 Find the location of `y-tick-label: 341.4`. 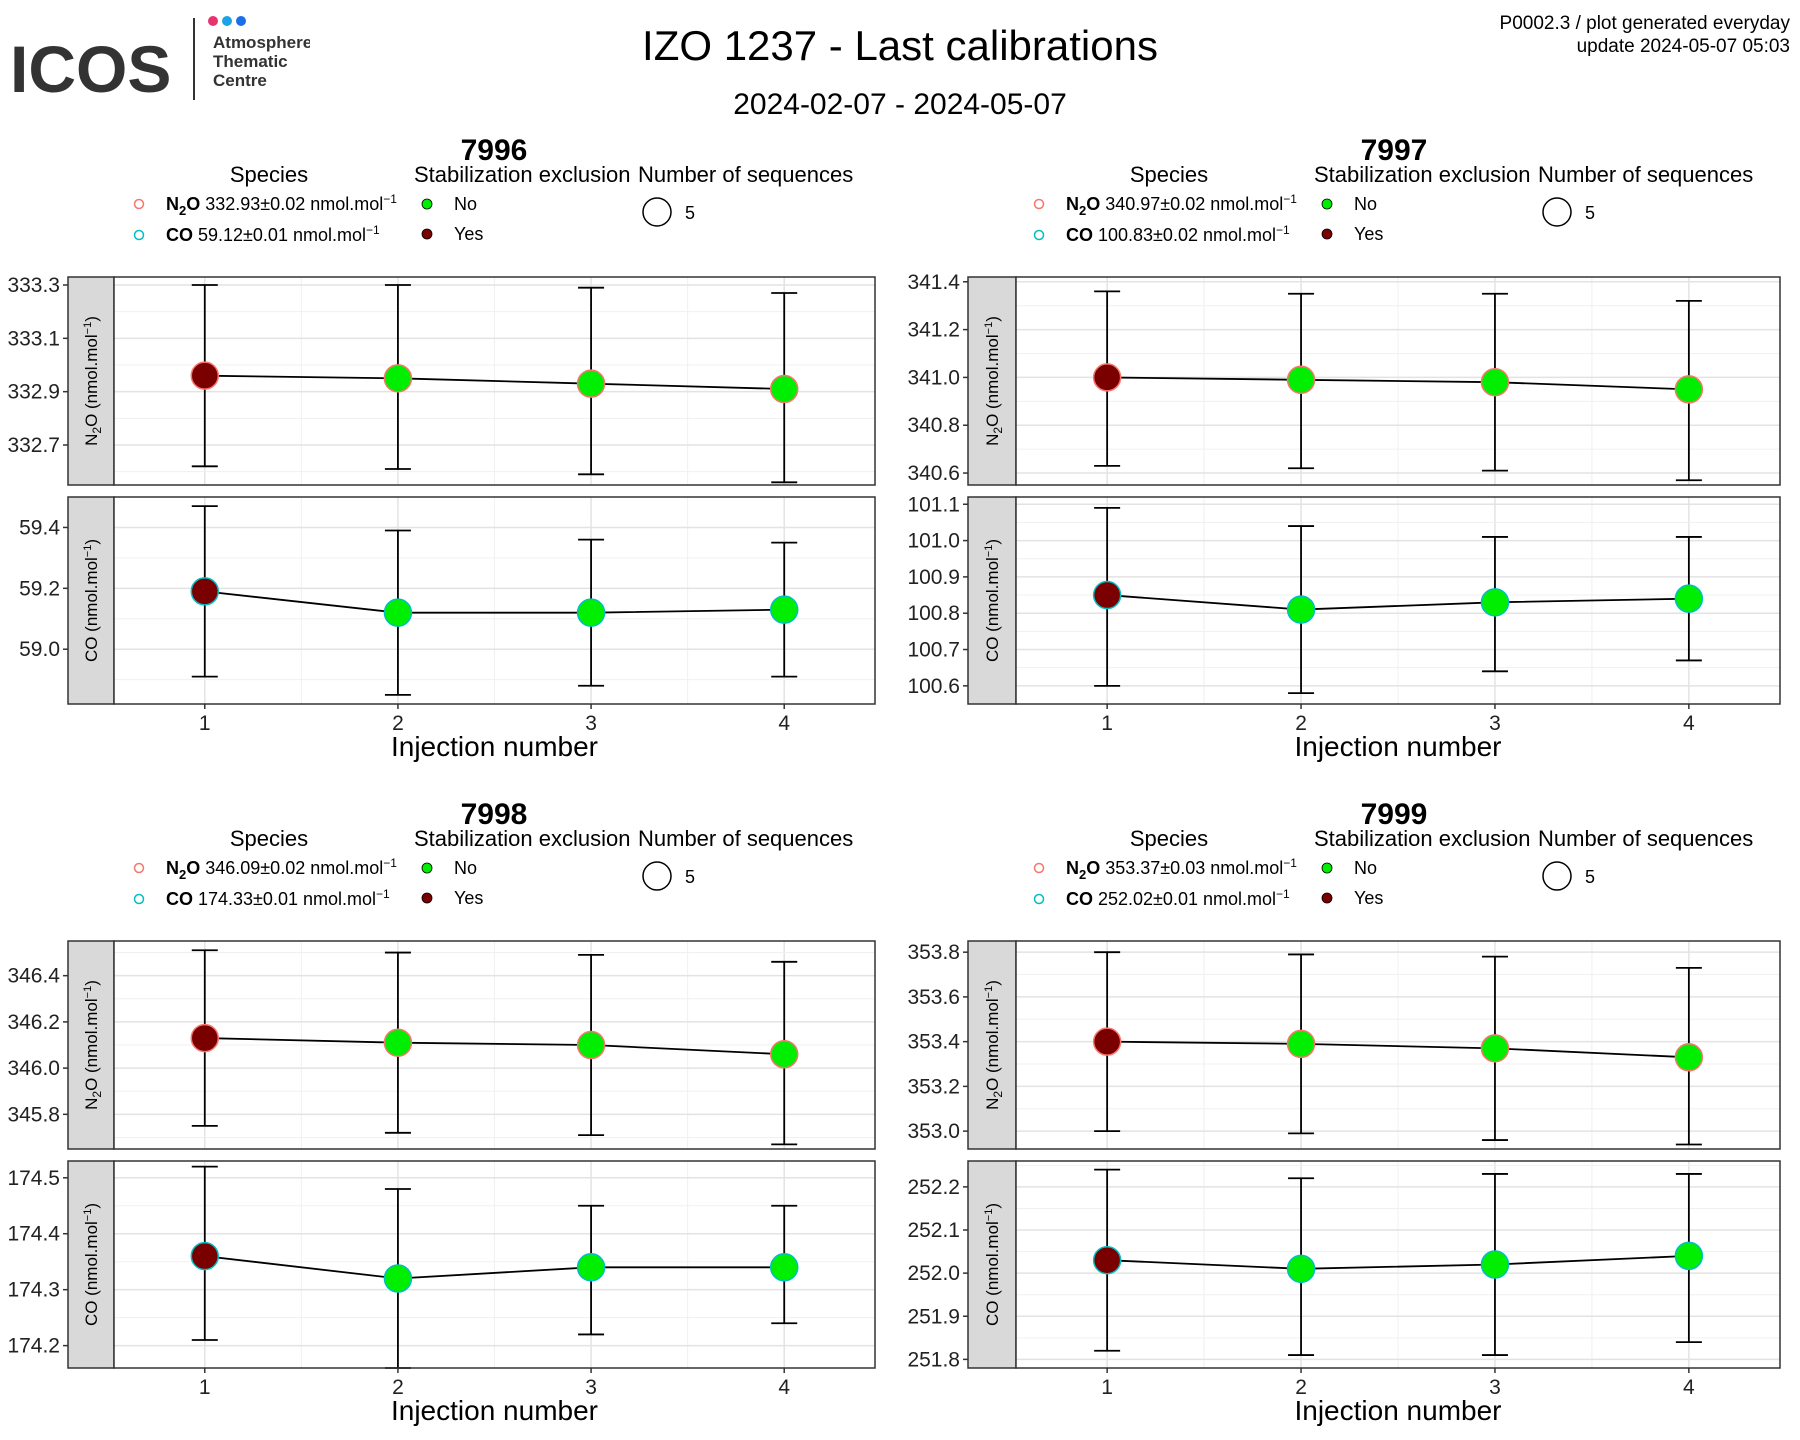

y-tick-label: 341.4 is located at coordinates (933, 282).